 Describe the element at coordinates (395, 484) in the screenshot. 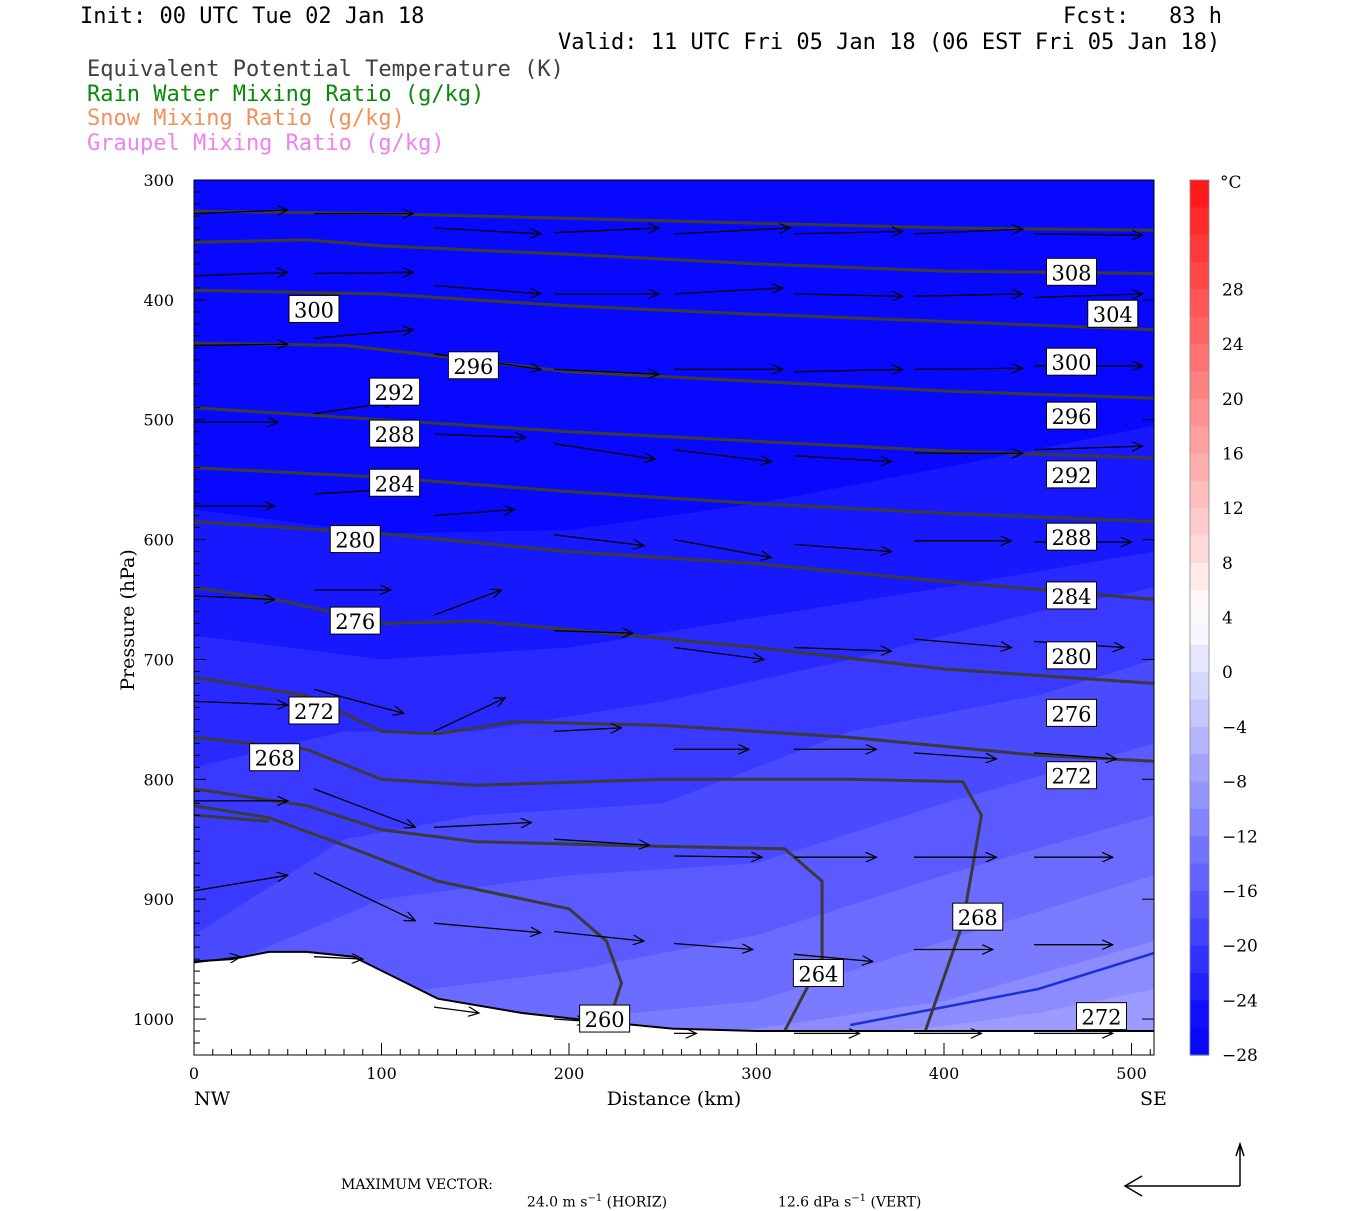

I see `contour-label-text: 284` at that location.